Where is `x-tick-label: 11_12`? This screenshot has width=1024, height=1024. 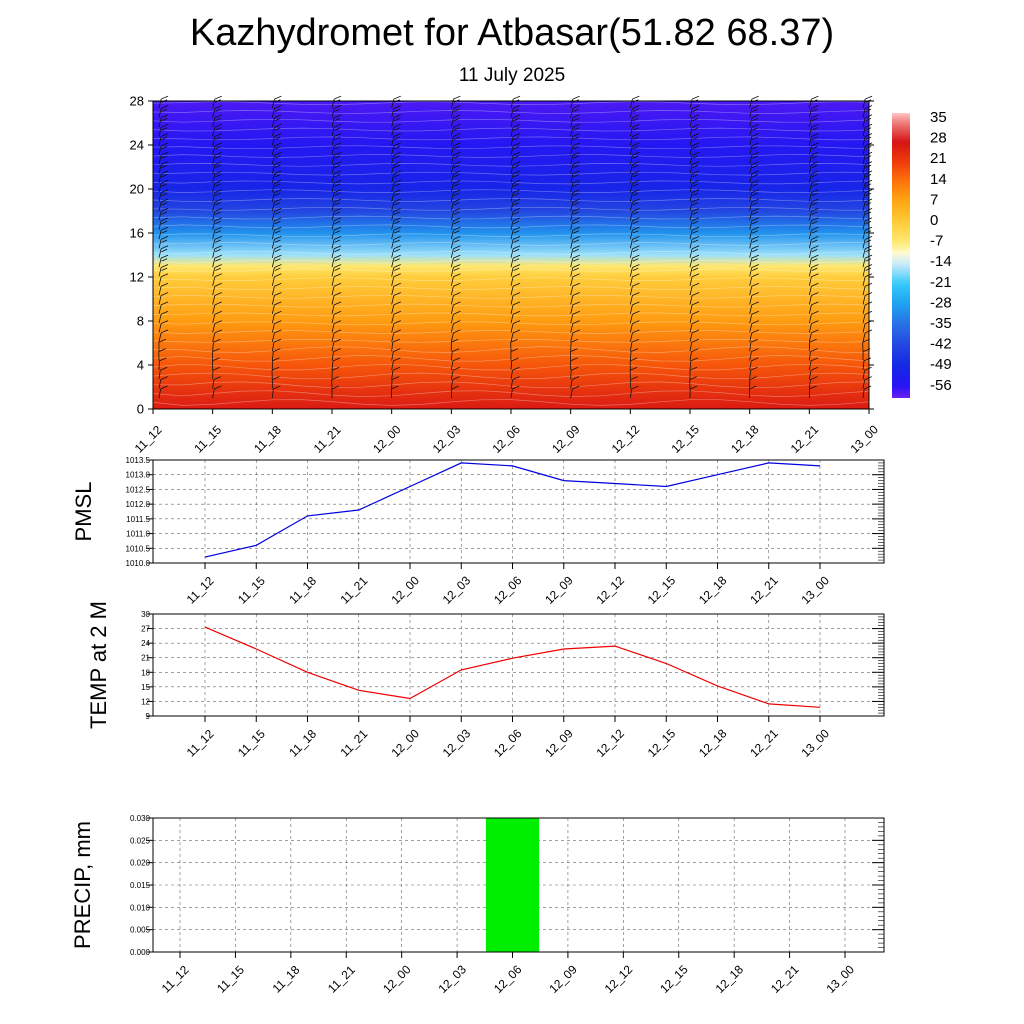 x-tick-label: 11_12 is located at coordinates (200, 743).